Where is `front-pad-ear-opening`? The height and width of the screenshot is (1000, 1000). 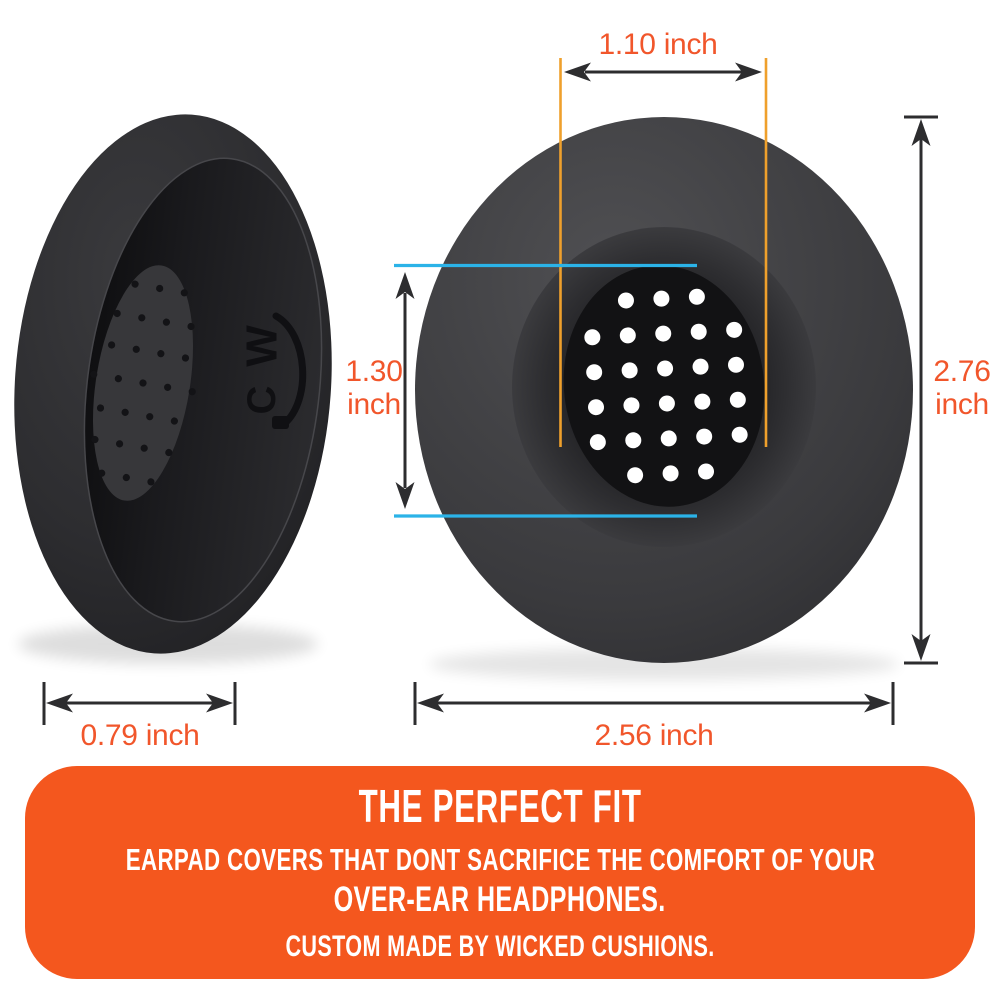
front-pad-ear-opening is located at coordinates (664, 386).